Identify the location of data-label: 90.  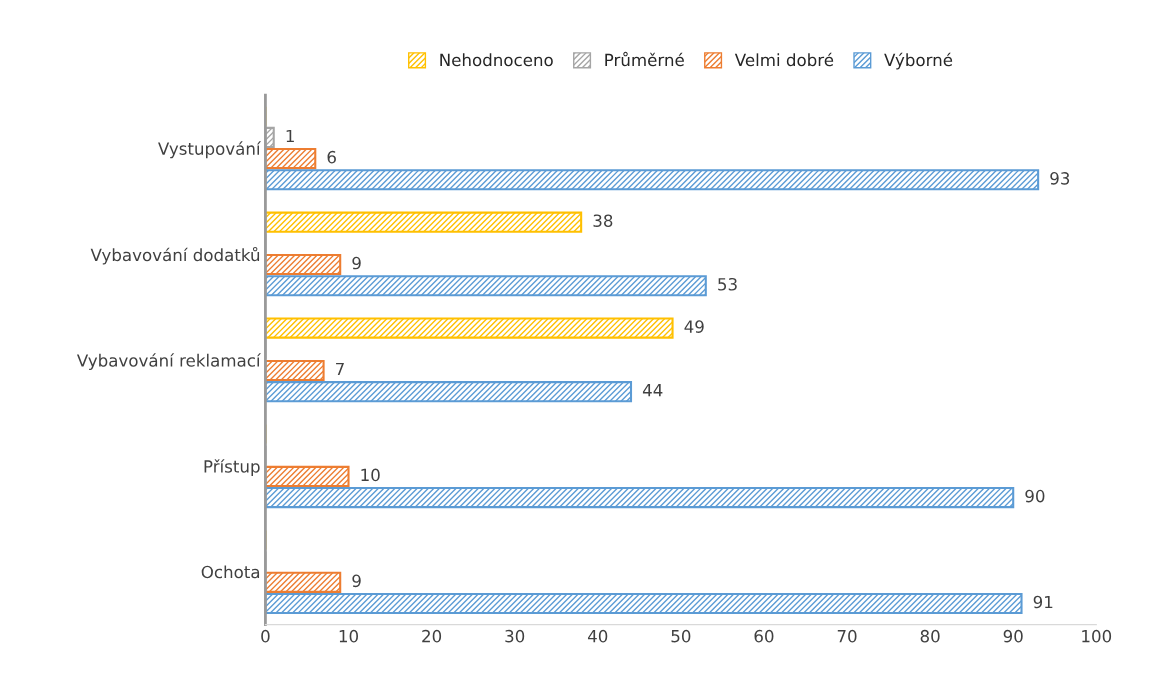
(1035, 496).